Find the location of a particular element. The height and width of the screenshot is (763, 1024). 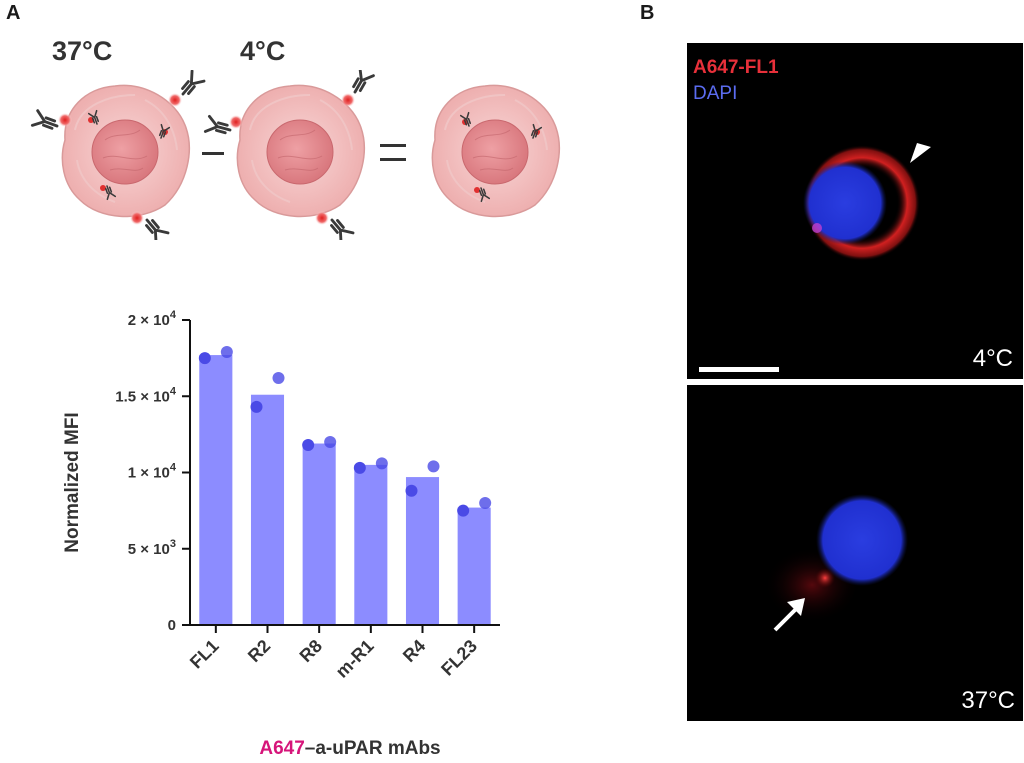

y-axis-label: Normalized MFI is located at coordinates (72, 482).